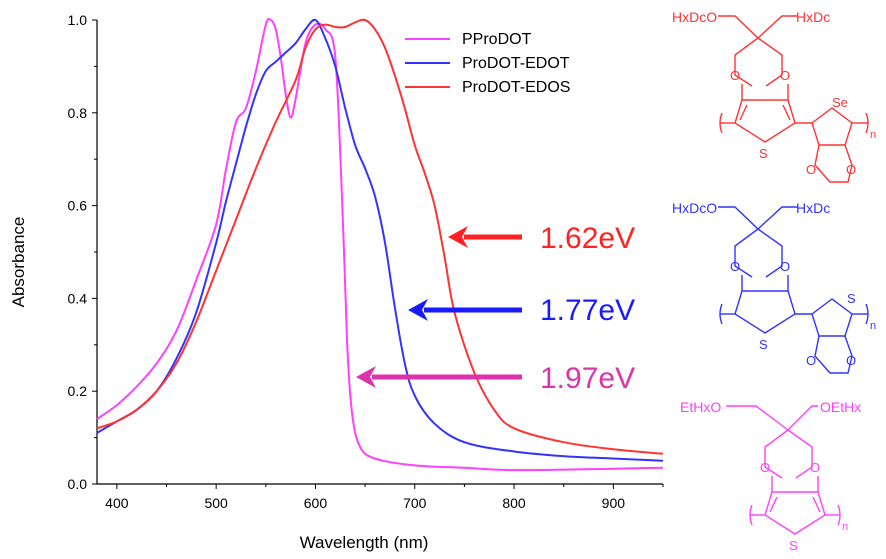 The height and width of the screenshot is (559, 886). What do you see at coordinates (364, 542) in the screenshot?
I see `x-axis-label: Wavelength (nm)` at bounding box center [364, 542].